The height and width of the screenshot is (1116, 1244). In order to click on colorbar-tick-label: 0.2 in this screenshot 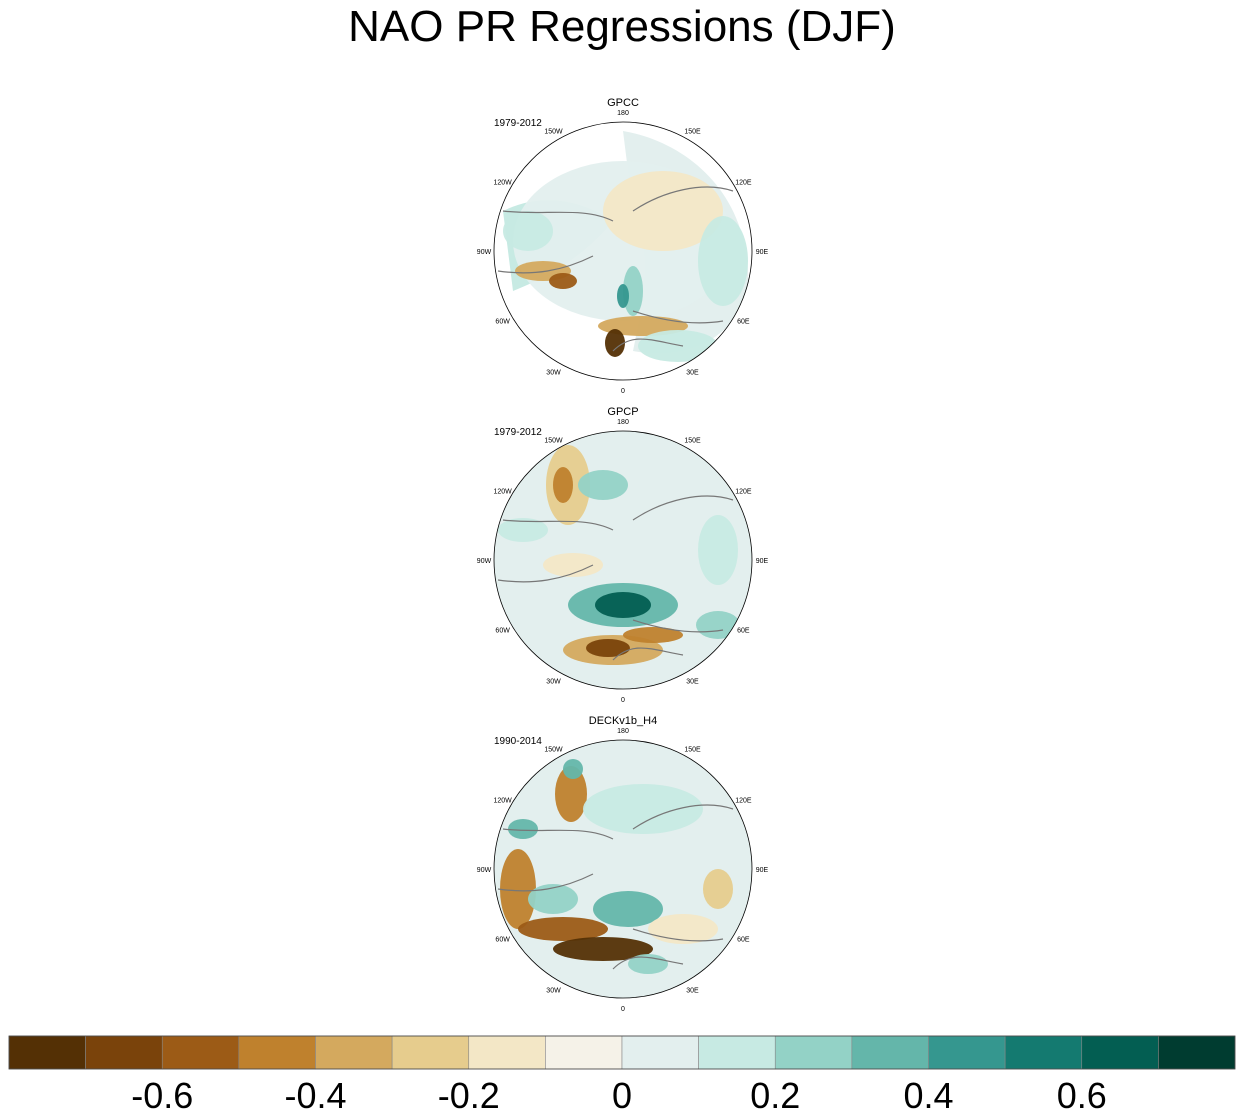, I will do `click(775, 1095)`.